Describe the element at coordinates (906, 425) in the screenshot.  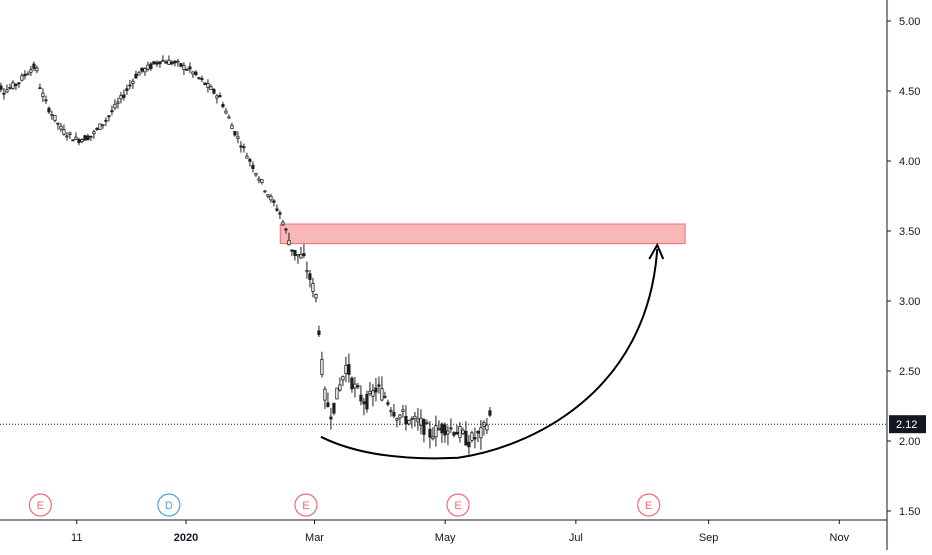
I see `last-price-tag: 2.12` at that location.